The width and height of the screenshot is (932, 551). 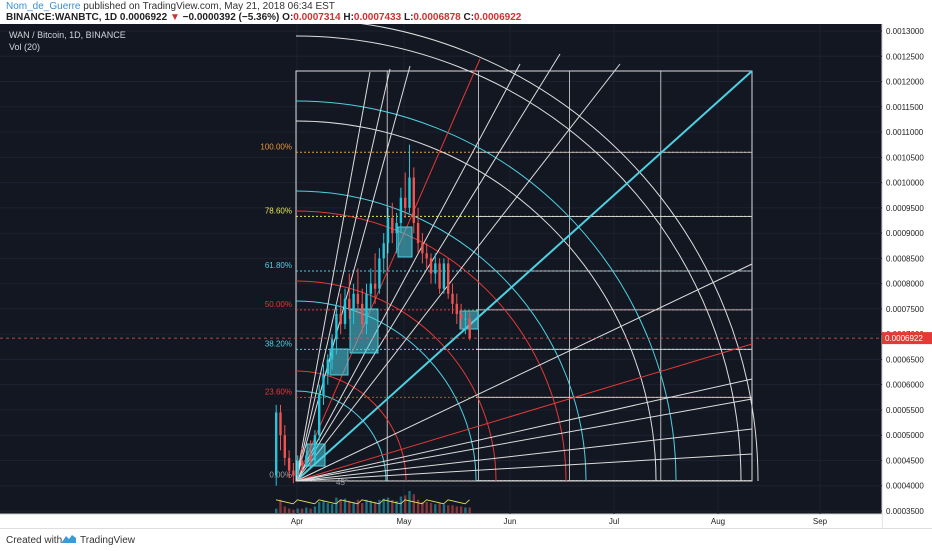 What do you see at coordinates (907, 338) in the screenshot?
I see `current-price-tag` at bounding box center [907, 338].